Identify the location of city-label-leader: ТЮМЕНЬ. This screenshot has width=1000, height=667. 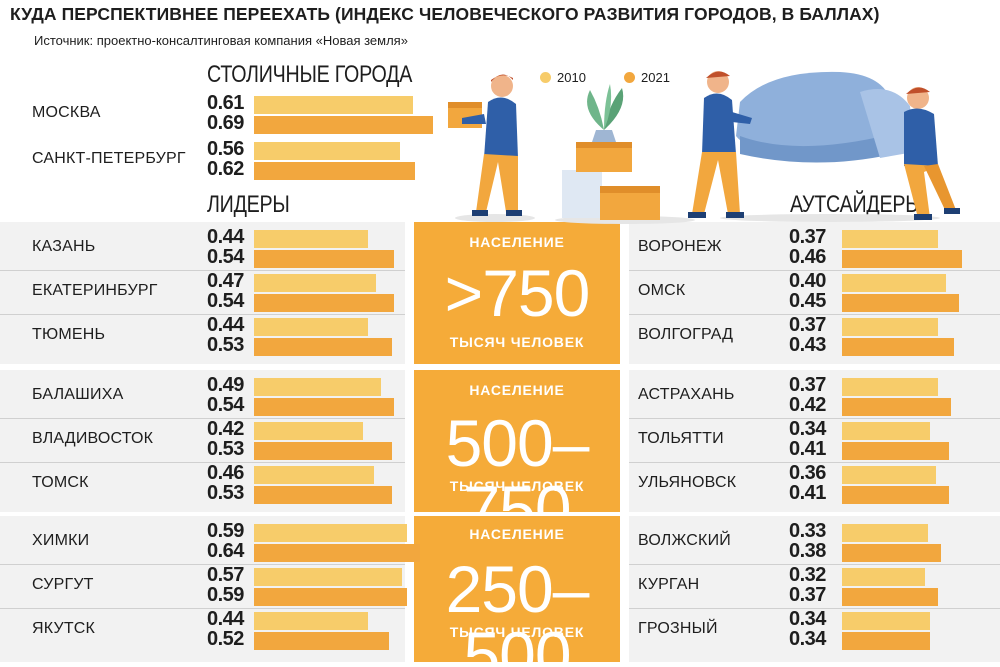
(69, 334).